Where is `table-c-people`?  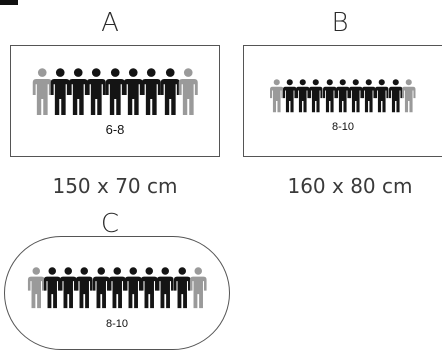
table-c-people is located at coordinates (117, 288).